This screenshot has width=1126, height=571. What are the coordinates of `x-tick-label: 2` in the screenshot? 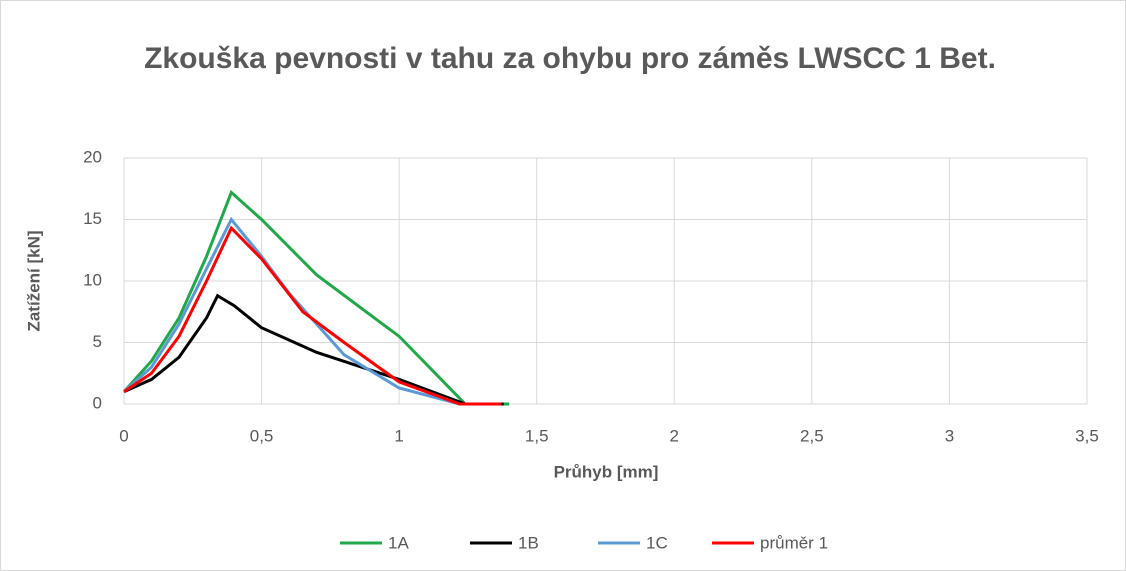 It's located at (674, 435).